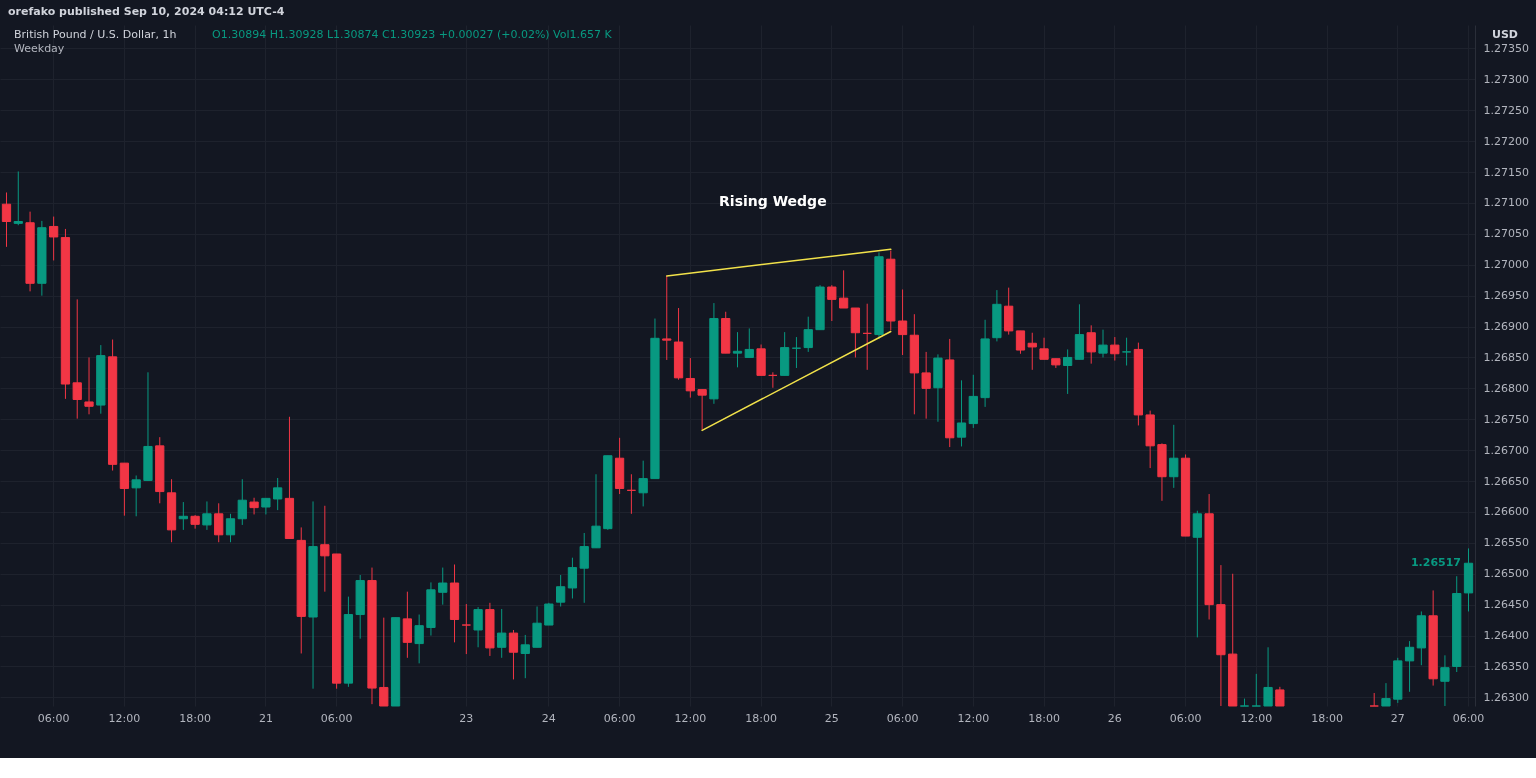 Image resolution: width=1536 pixels, height=778 pixels. Describe the element at coordinates (412, 34) in the screenshot. I see `annotation: O1.30894 H1.30928 L1.30874 C1.30923 +0.00027 (+0.02%) Vol1.657 K` at that location.